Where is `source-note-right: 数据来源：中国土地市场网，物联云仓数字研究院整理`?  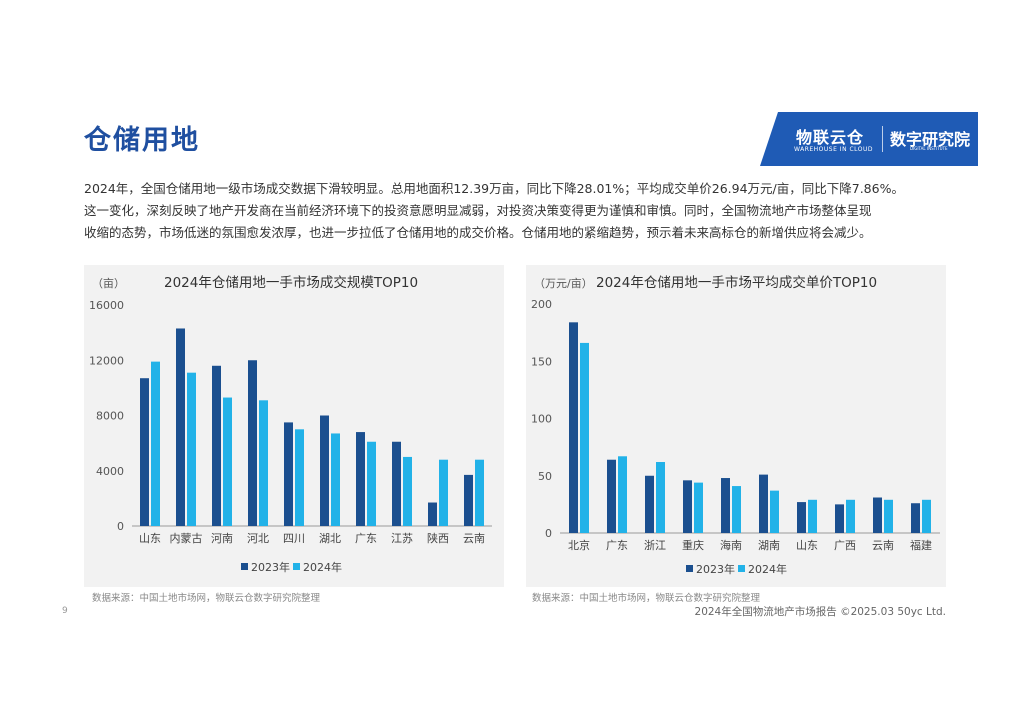 source-note-right: 数据来源：中国土地市场网，物联云仓数字研究院整理 is located at coordinates (646, 598).